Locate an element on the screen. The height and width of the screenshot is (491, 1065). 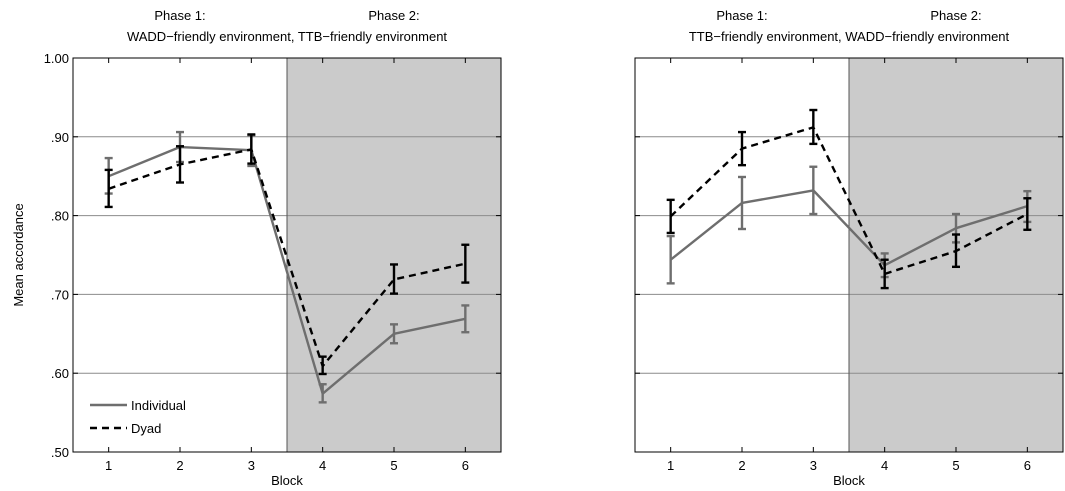
series-dyad is located at coordinates (849, 199).